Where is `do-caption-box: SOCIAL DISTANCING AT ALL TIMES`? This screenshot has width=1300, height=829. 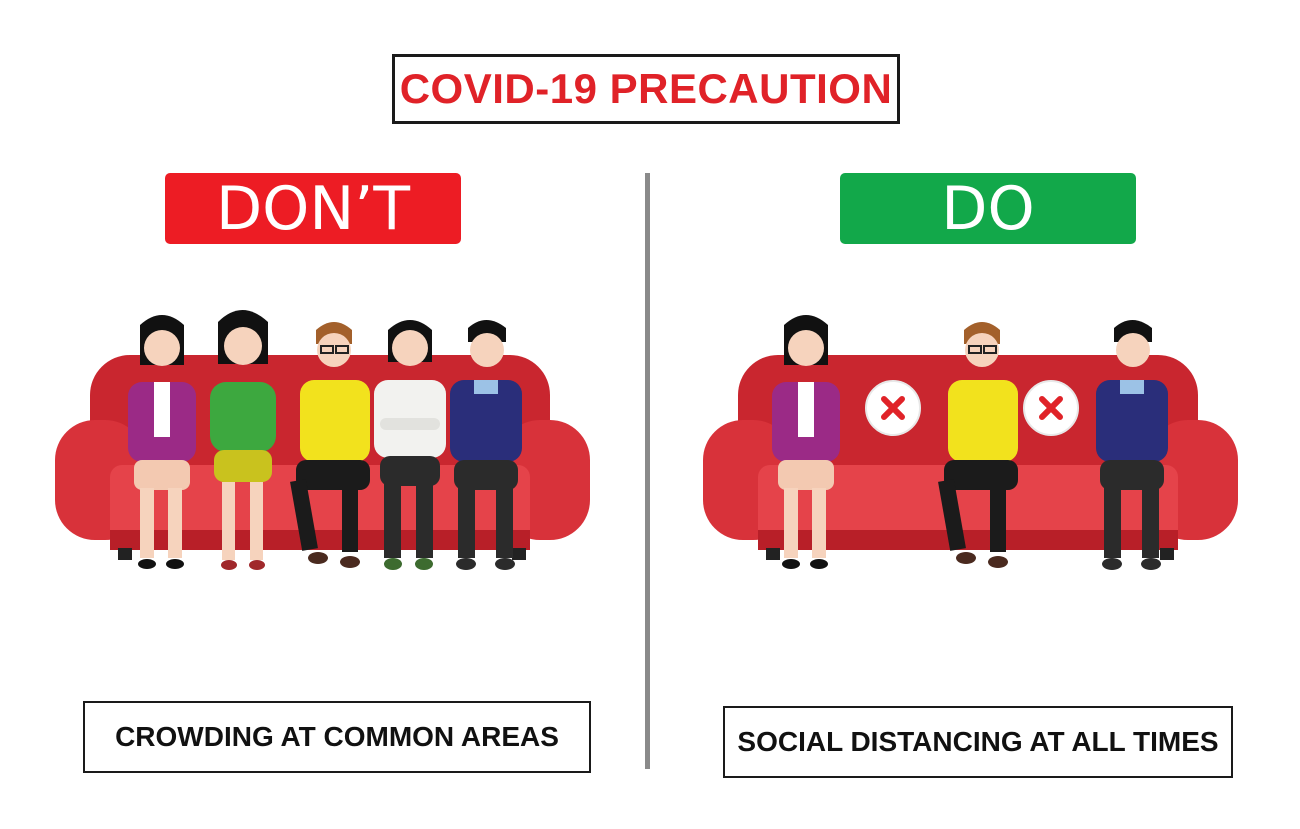 do-caption-box: SOCIAL DISTANCING AT ALL TIMES is located at coordinates (978, 742).